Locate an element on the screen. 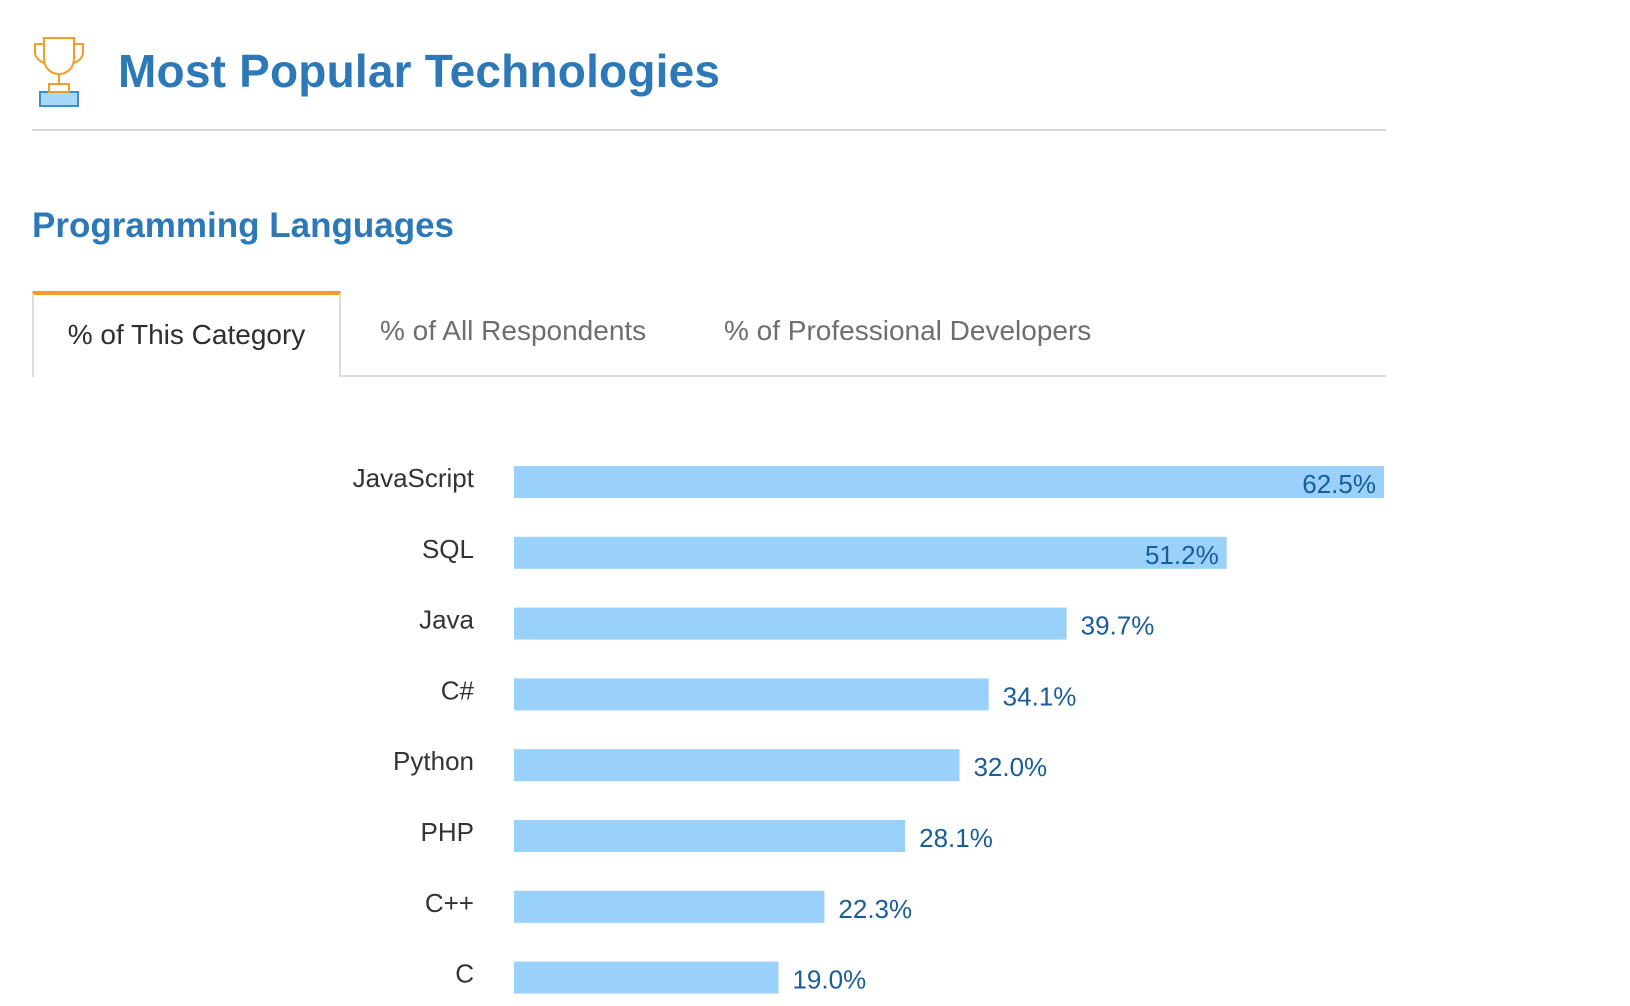 This screenshot has height=1006, width=1630. tab-bar-divider is located at coordinates (709, 376).